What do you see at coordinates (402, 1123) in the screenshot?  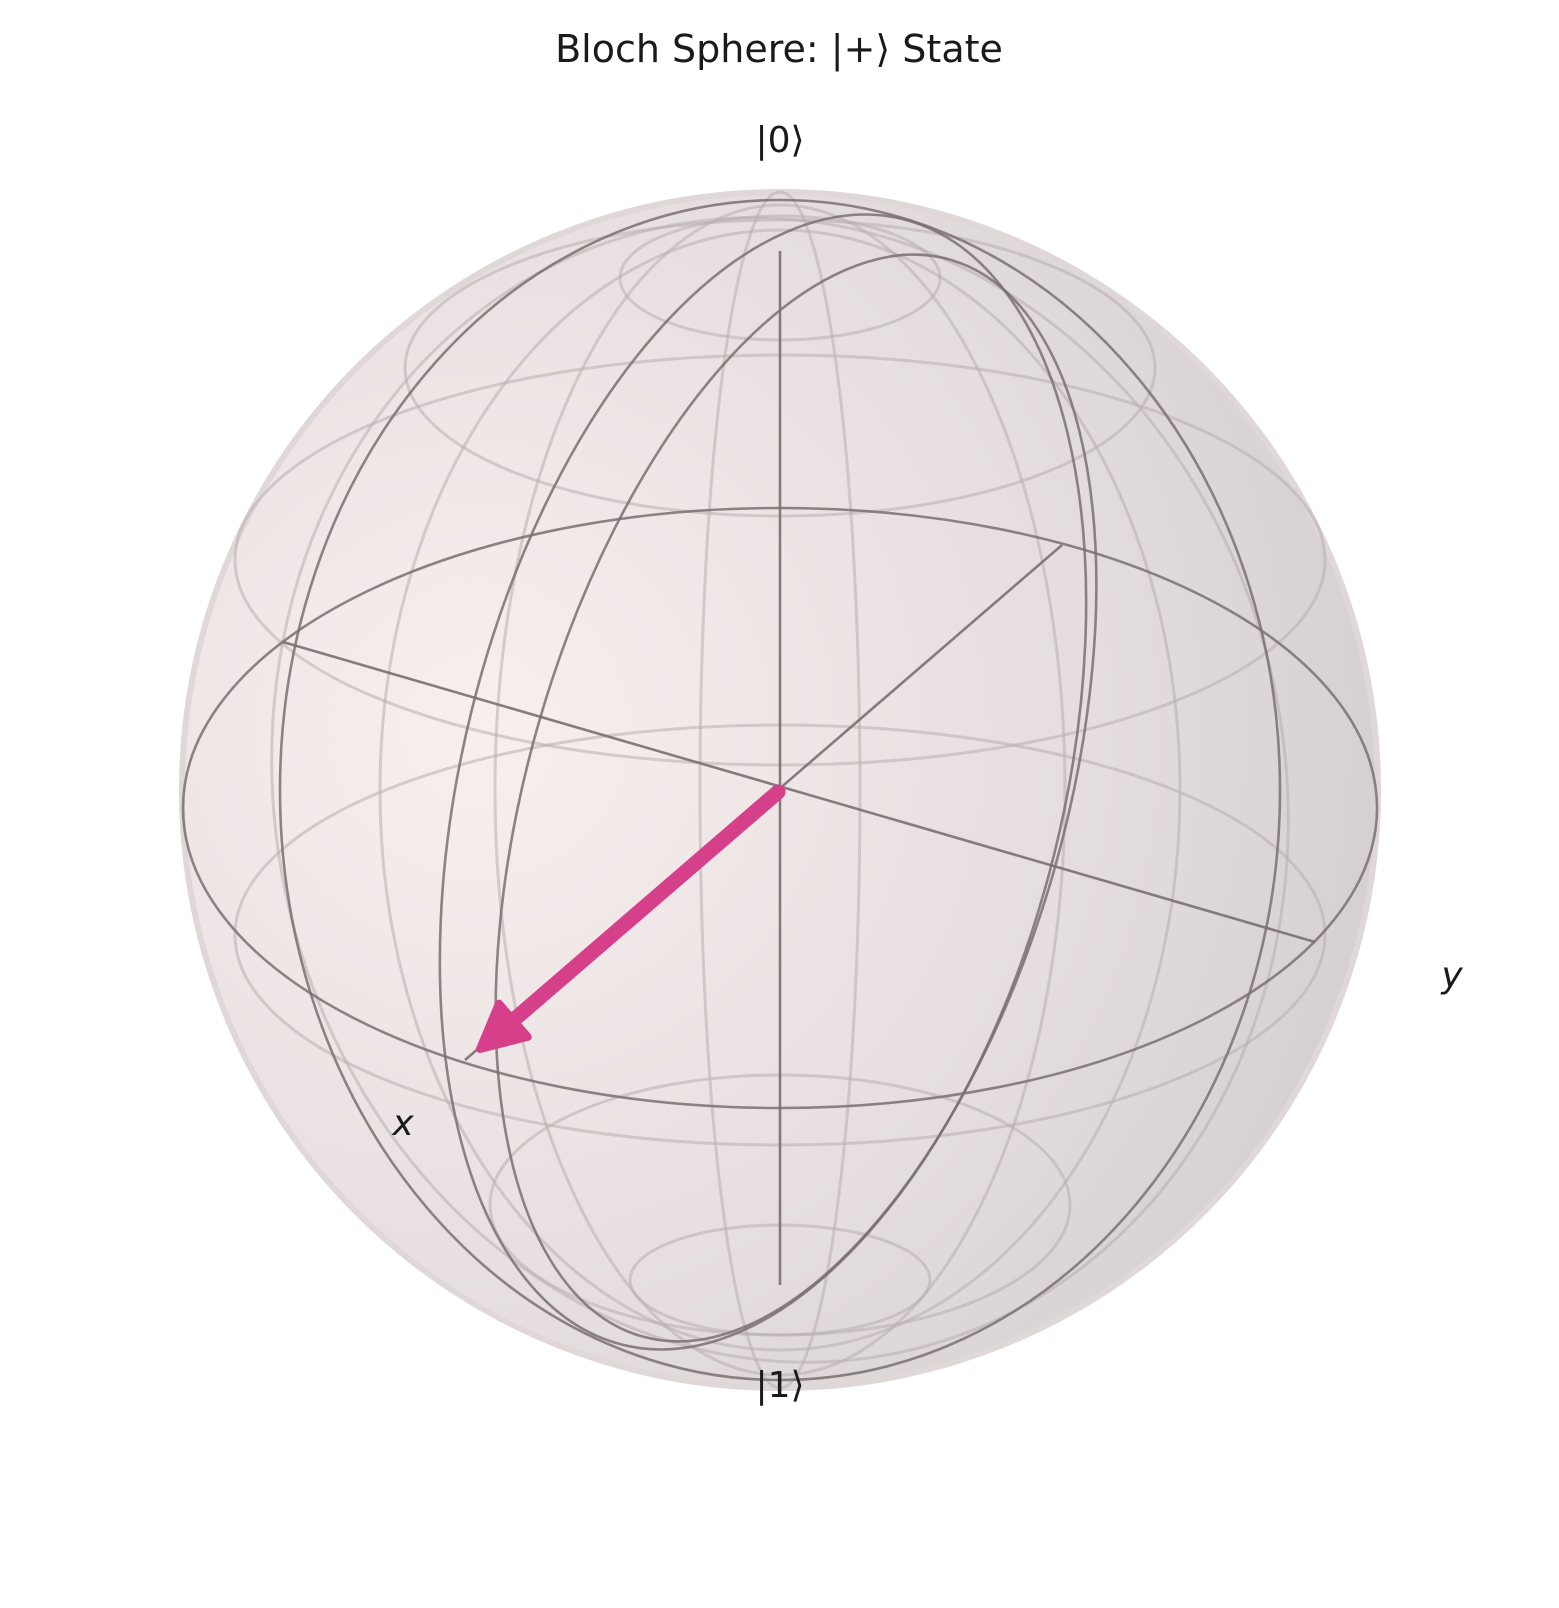 I see `x-axis-label: x` at bounding box center [402, 1123].